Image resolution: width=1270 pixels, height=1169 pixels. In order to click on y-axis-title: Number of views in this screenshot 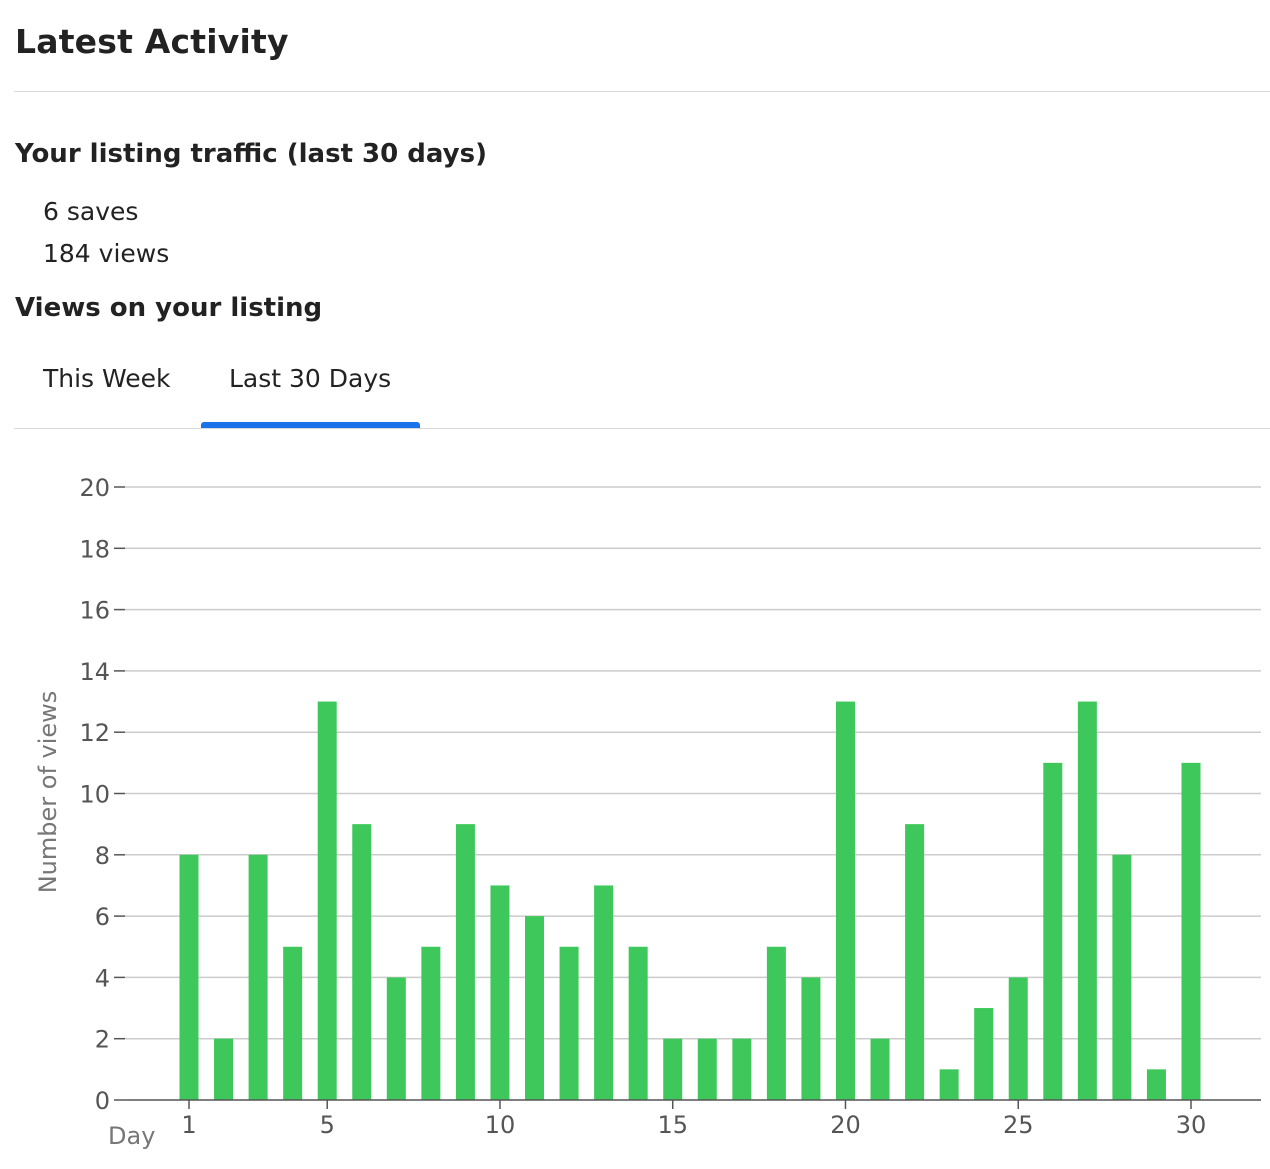, I will do `click(48, 792)`.